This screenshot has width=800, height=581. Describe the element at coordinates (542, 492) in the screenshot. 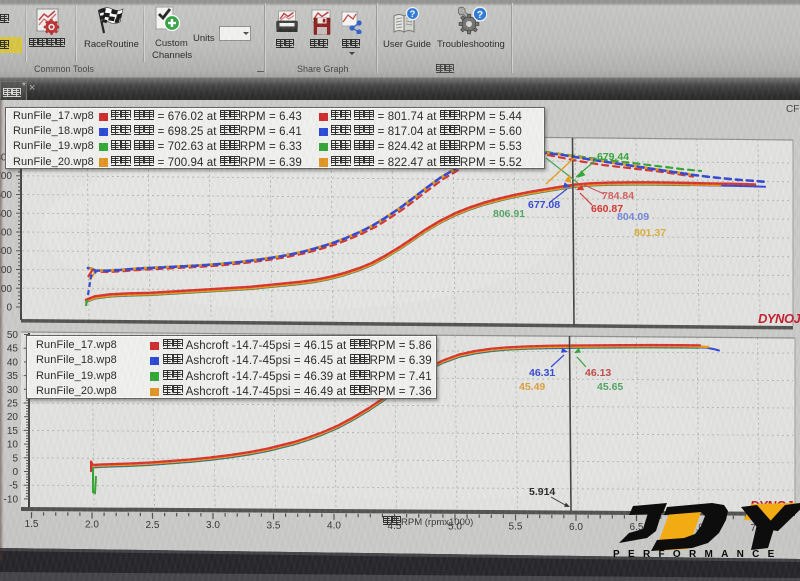

I see `svg-text: 5.914` at that location.